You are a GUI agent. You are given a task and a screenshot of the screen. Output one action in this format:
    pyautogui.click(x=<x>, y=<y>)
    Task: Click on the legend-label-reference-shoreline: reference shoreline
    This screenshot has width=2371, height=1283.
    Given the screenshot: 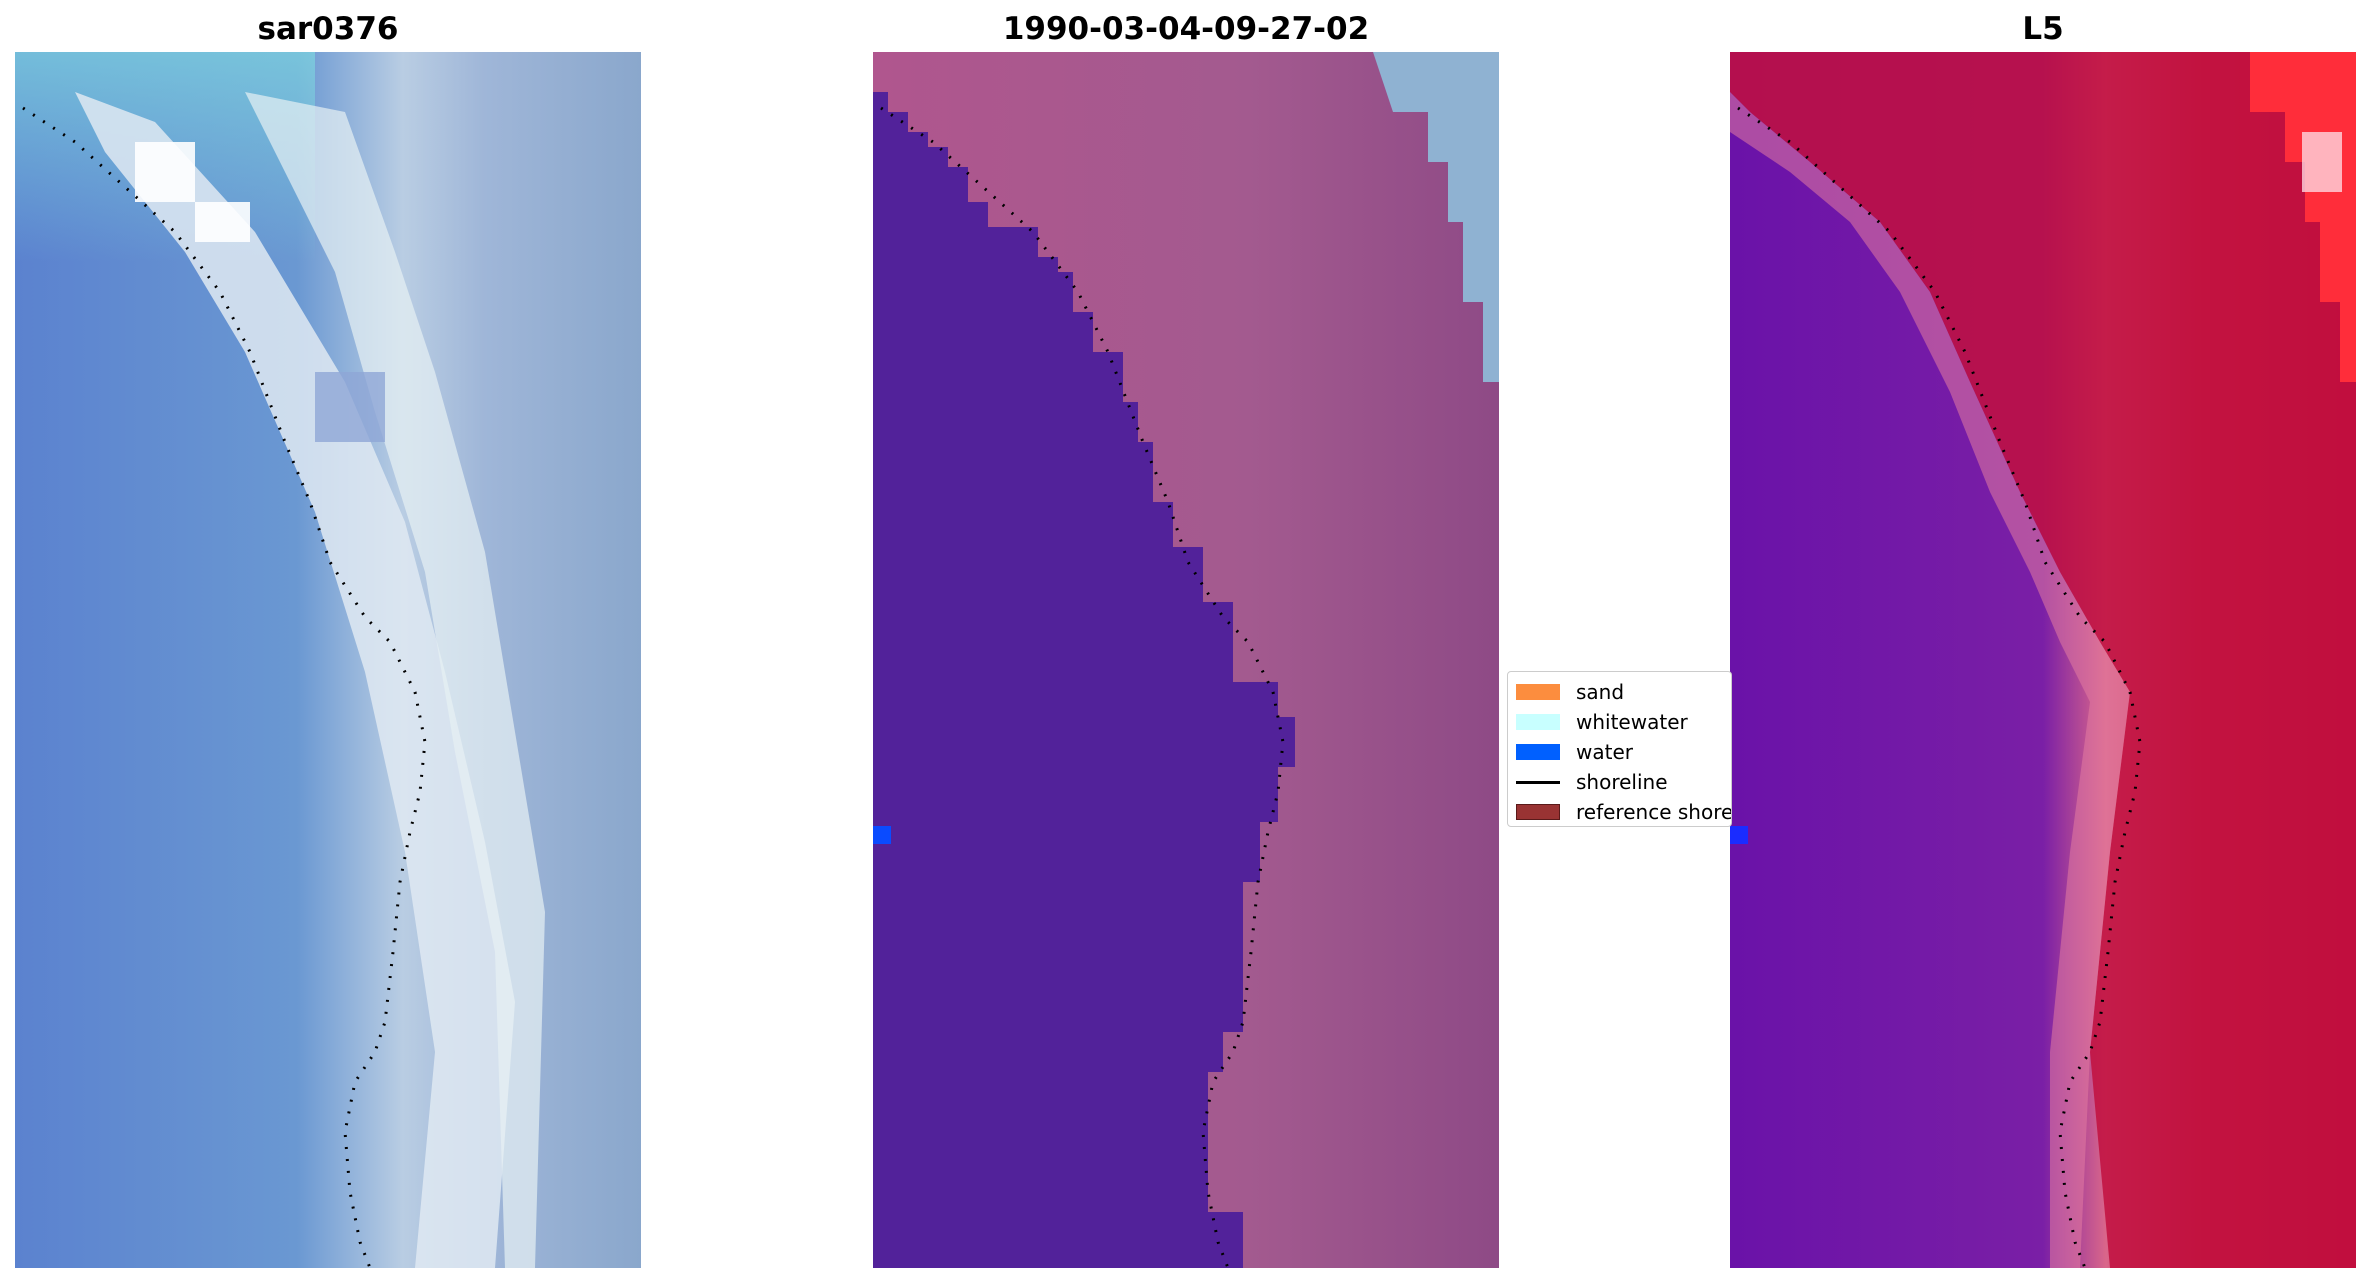 What is the action you would take?
    pyautogui.click(x=1653, y=812)
    